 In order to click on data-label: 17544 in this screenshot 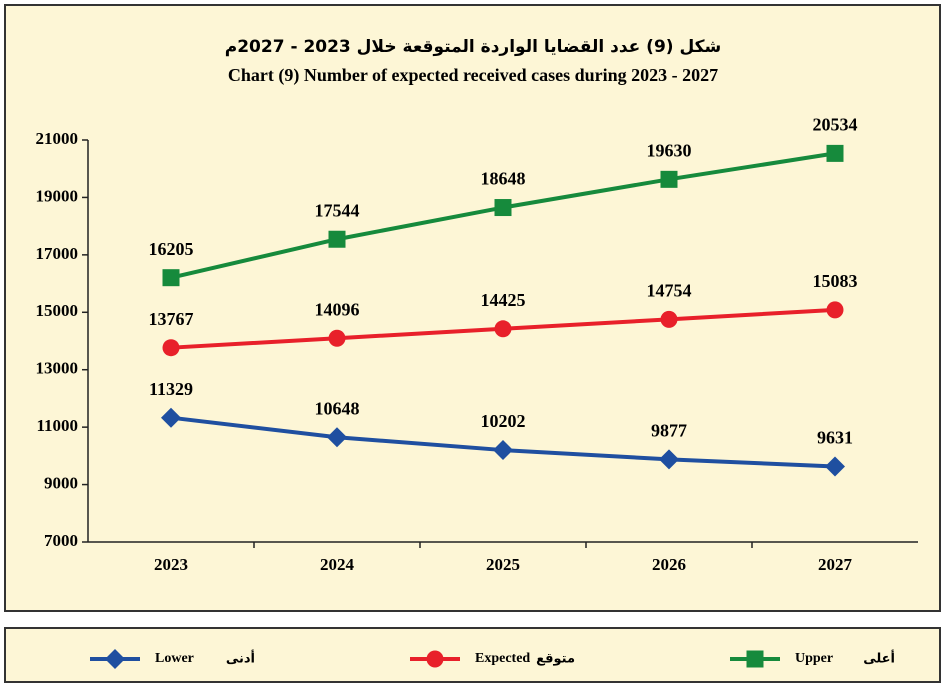, I will do `click(337, 210)`.